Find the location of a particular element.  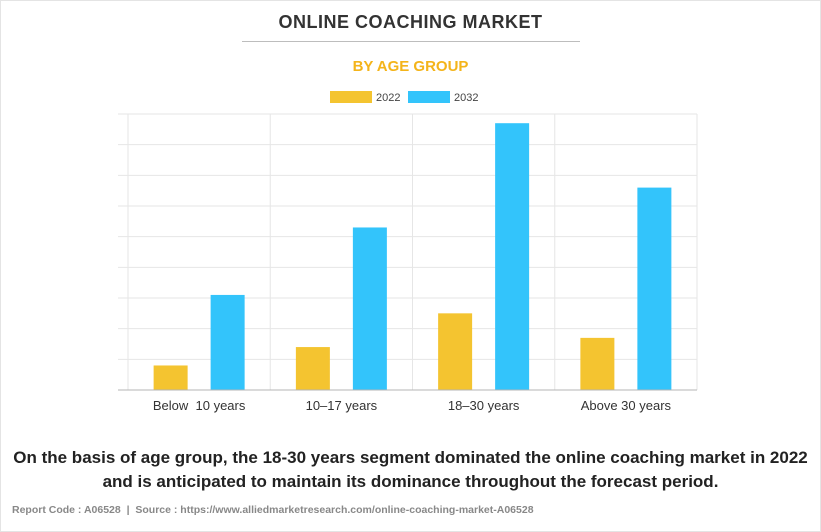

chart-subtitle: BY AGE GROUP is located at coordinates (410, 66).